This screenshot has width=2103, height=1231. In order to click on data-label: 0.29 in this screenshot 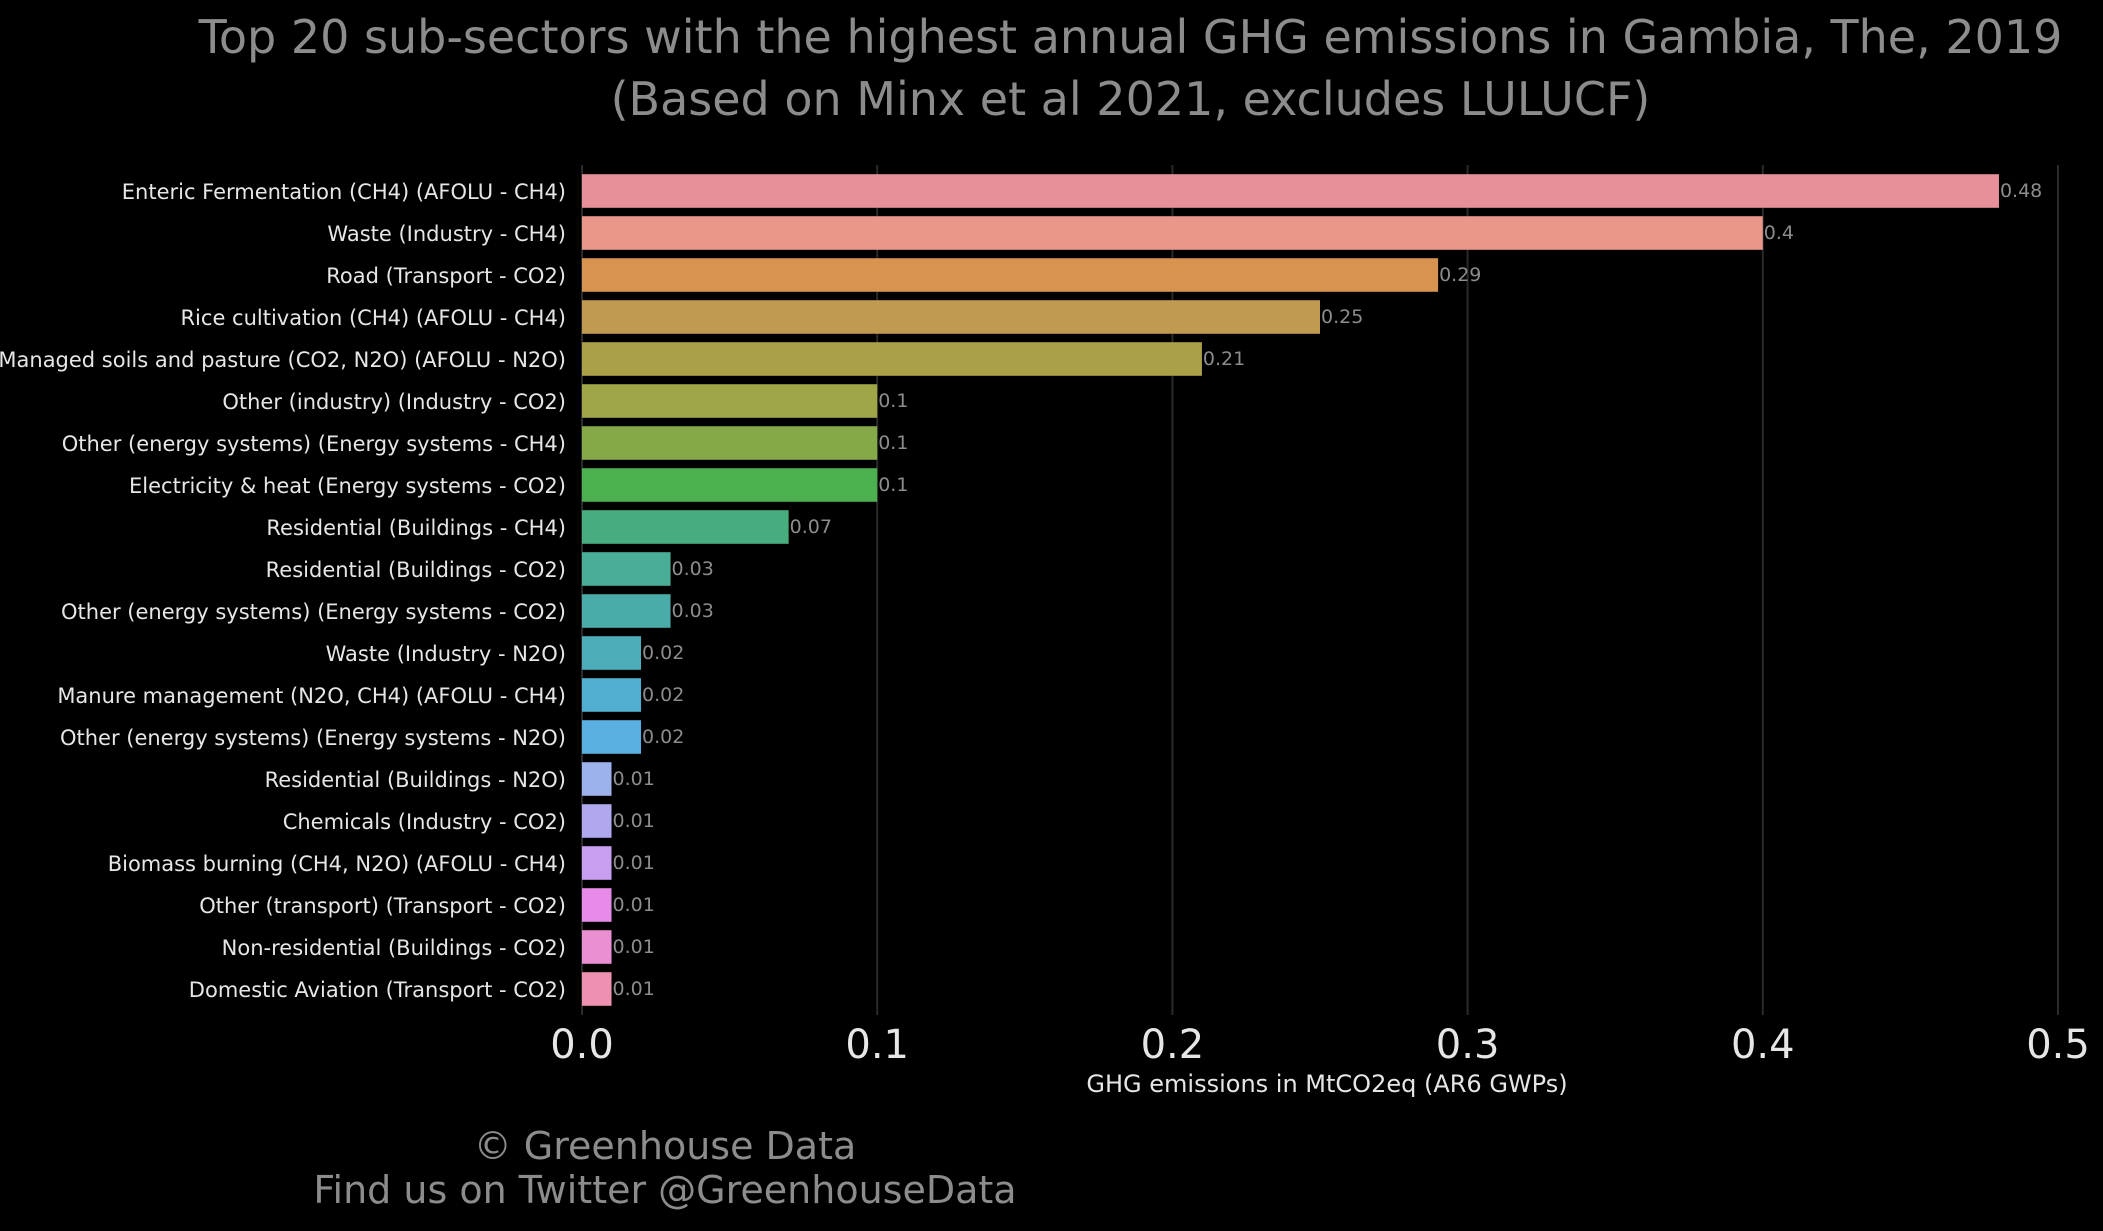, I will do `click(1460, 275)`.